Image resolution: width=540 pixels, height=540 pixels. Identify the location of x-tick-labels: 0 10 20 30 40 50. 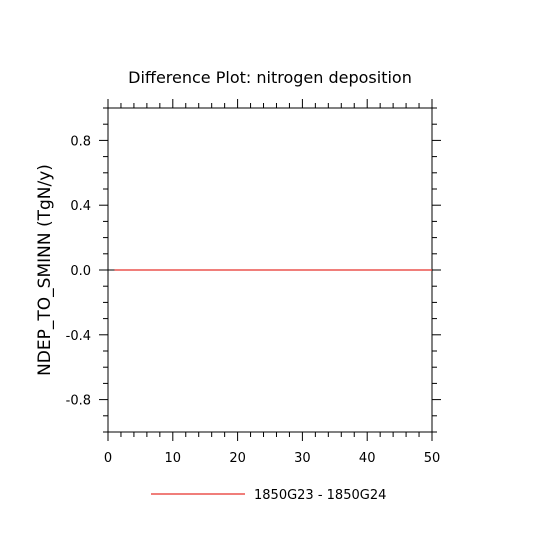
(272, 458).